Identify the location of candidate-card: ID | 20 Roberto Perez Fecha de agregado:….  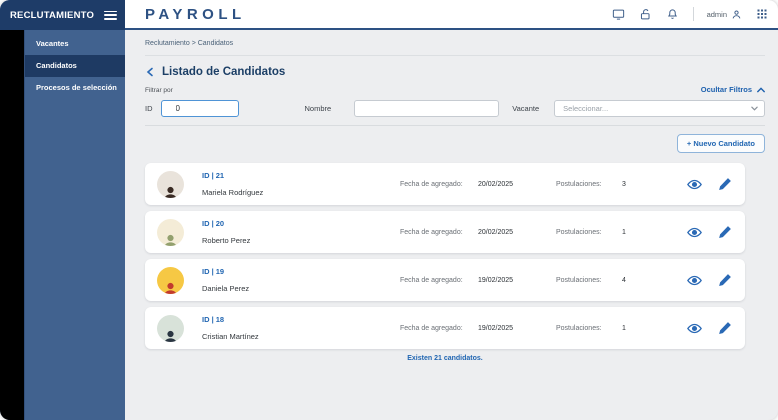
(445, 232).